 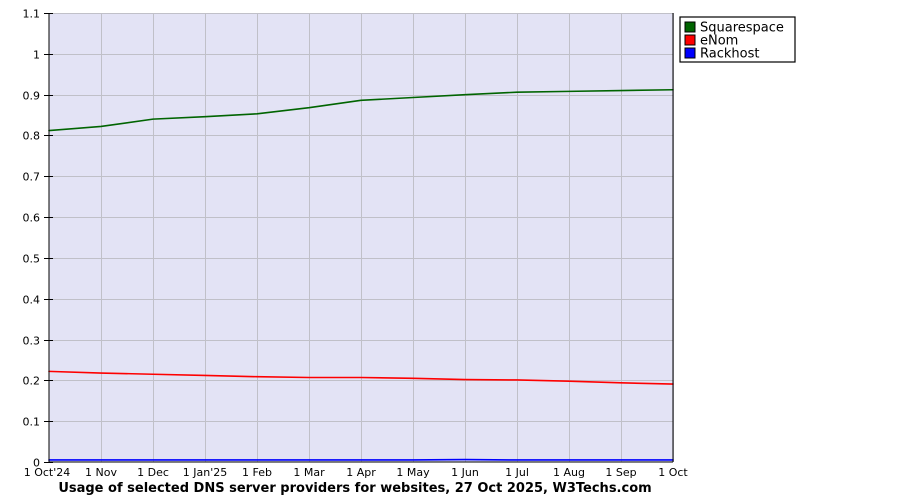 What do you see at coordinates (32, 239) in the screenshot?
I see `y-axis-tick-labels: 0 0.1 0.2 0.3 0.4 0.5 0.6 0.7 0.8 0.9 1 1.1` at bounding box center [32, 239].